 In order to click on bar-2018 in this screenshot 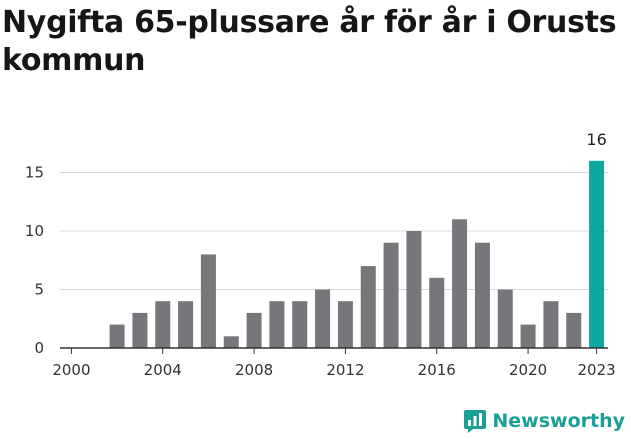, I will do `click(482, 295)`.